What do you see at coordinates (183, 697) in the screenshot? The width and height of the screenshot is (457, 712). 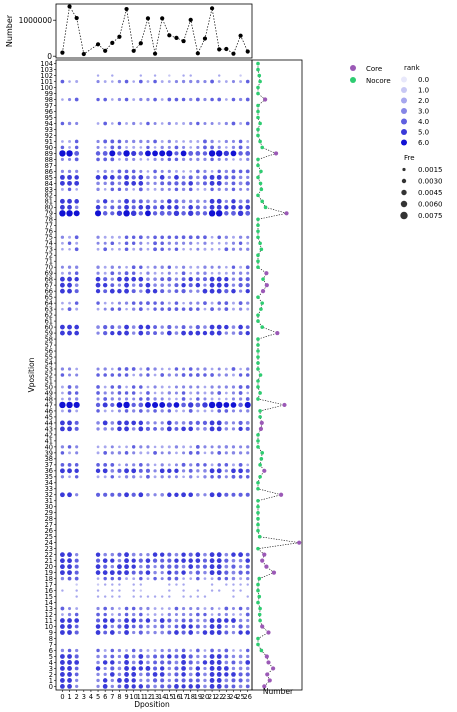 I see `main-x-tick-label: 17` at bounding box center [183, 697].